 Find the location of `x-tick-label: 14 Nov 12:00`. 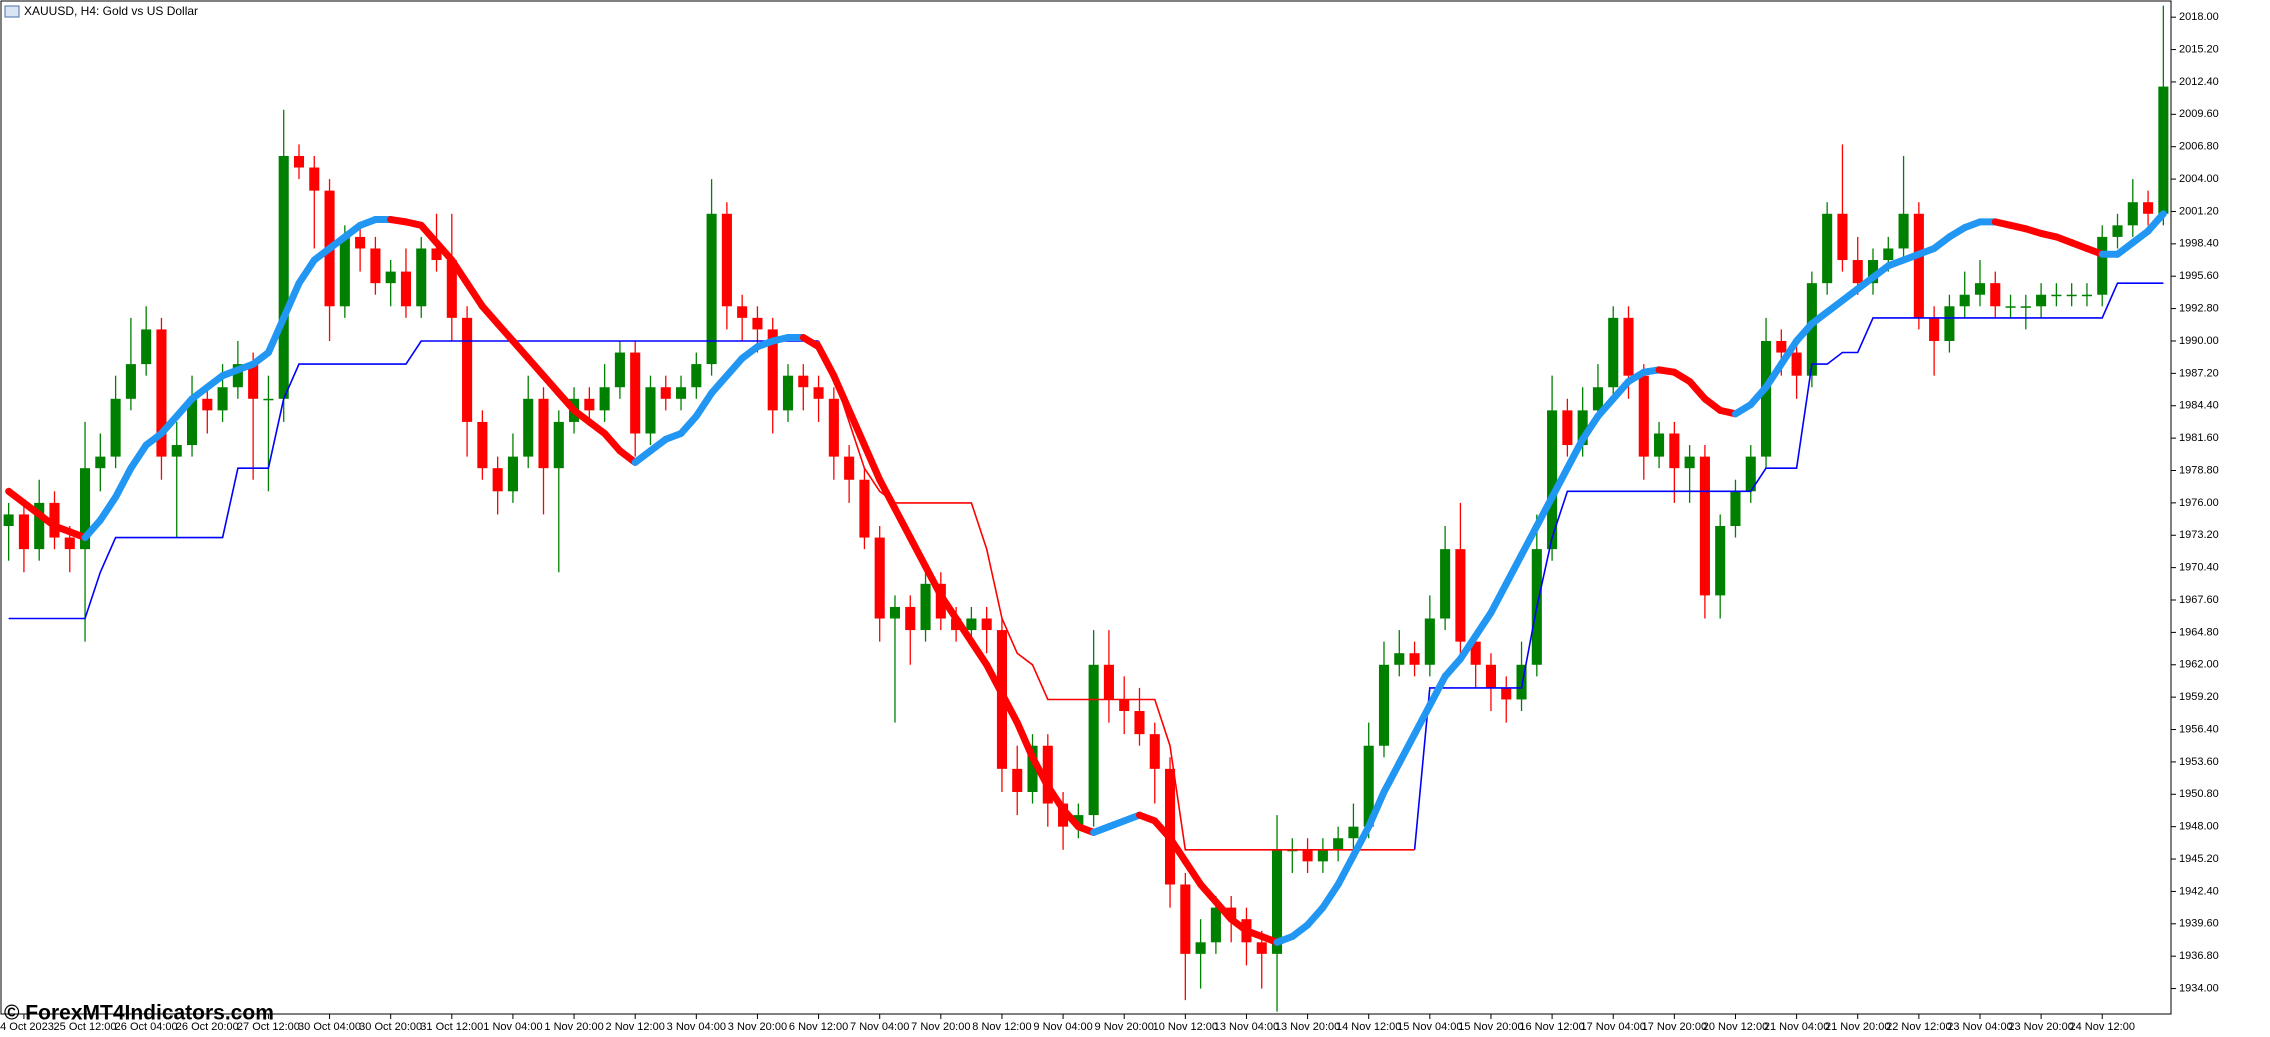

x-tick-label: 14 Nov 12:00 is located at coordinates (1368, 1027).